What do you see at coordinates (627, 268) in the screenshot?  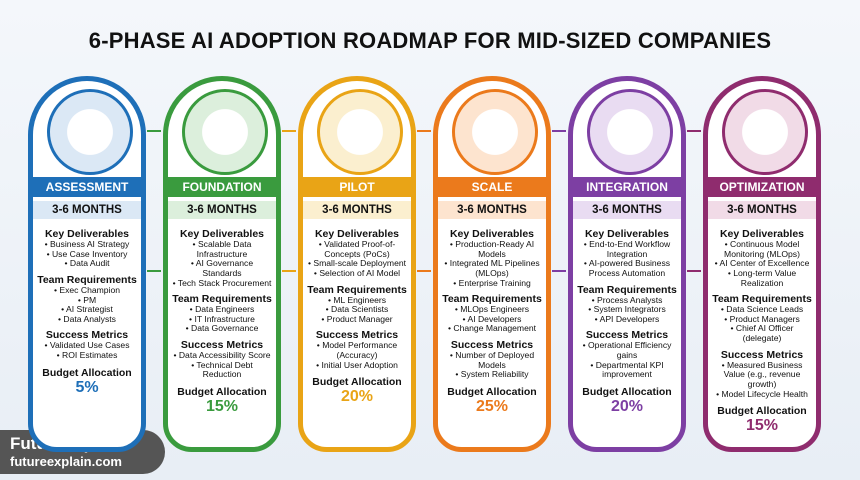 I see `section-item: • AI-powered Business Process Automation` at bounding box center [627, 268].